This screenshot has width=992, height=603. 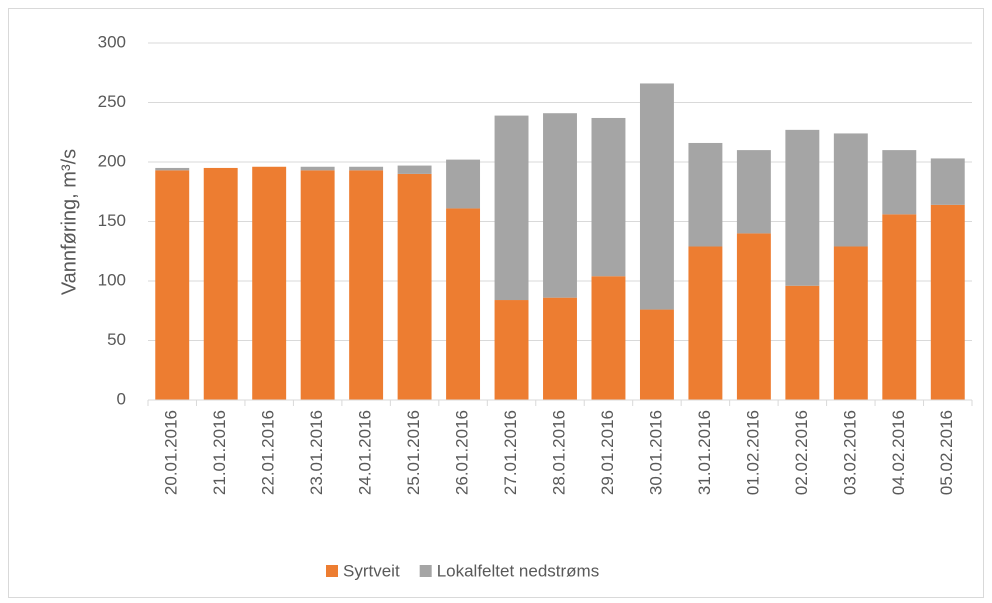 What do you see at coordinates (371, 570) in the screenshot?
I see `legend-label: Syrtveit` at bounding box center [371, 570].